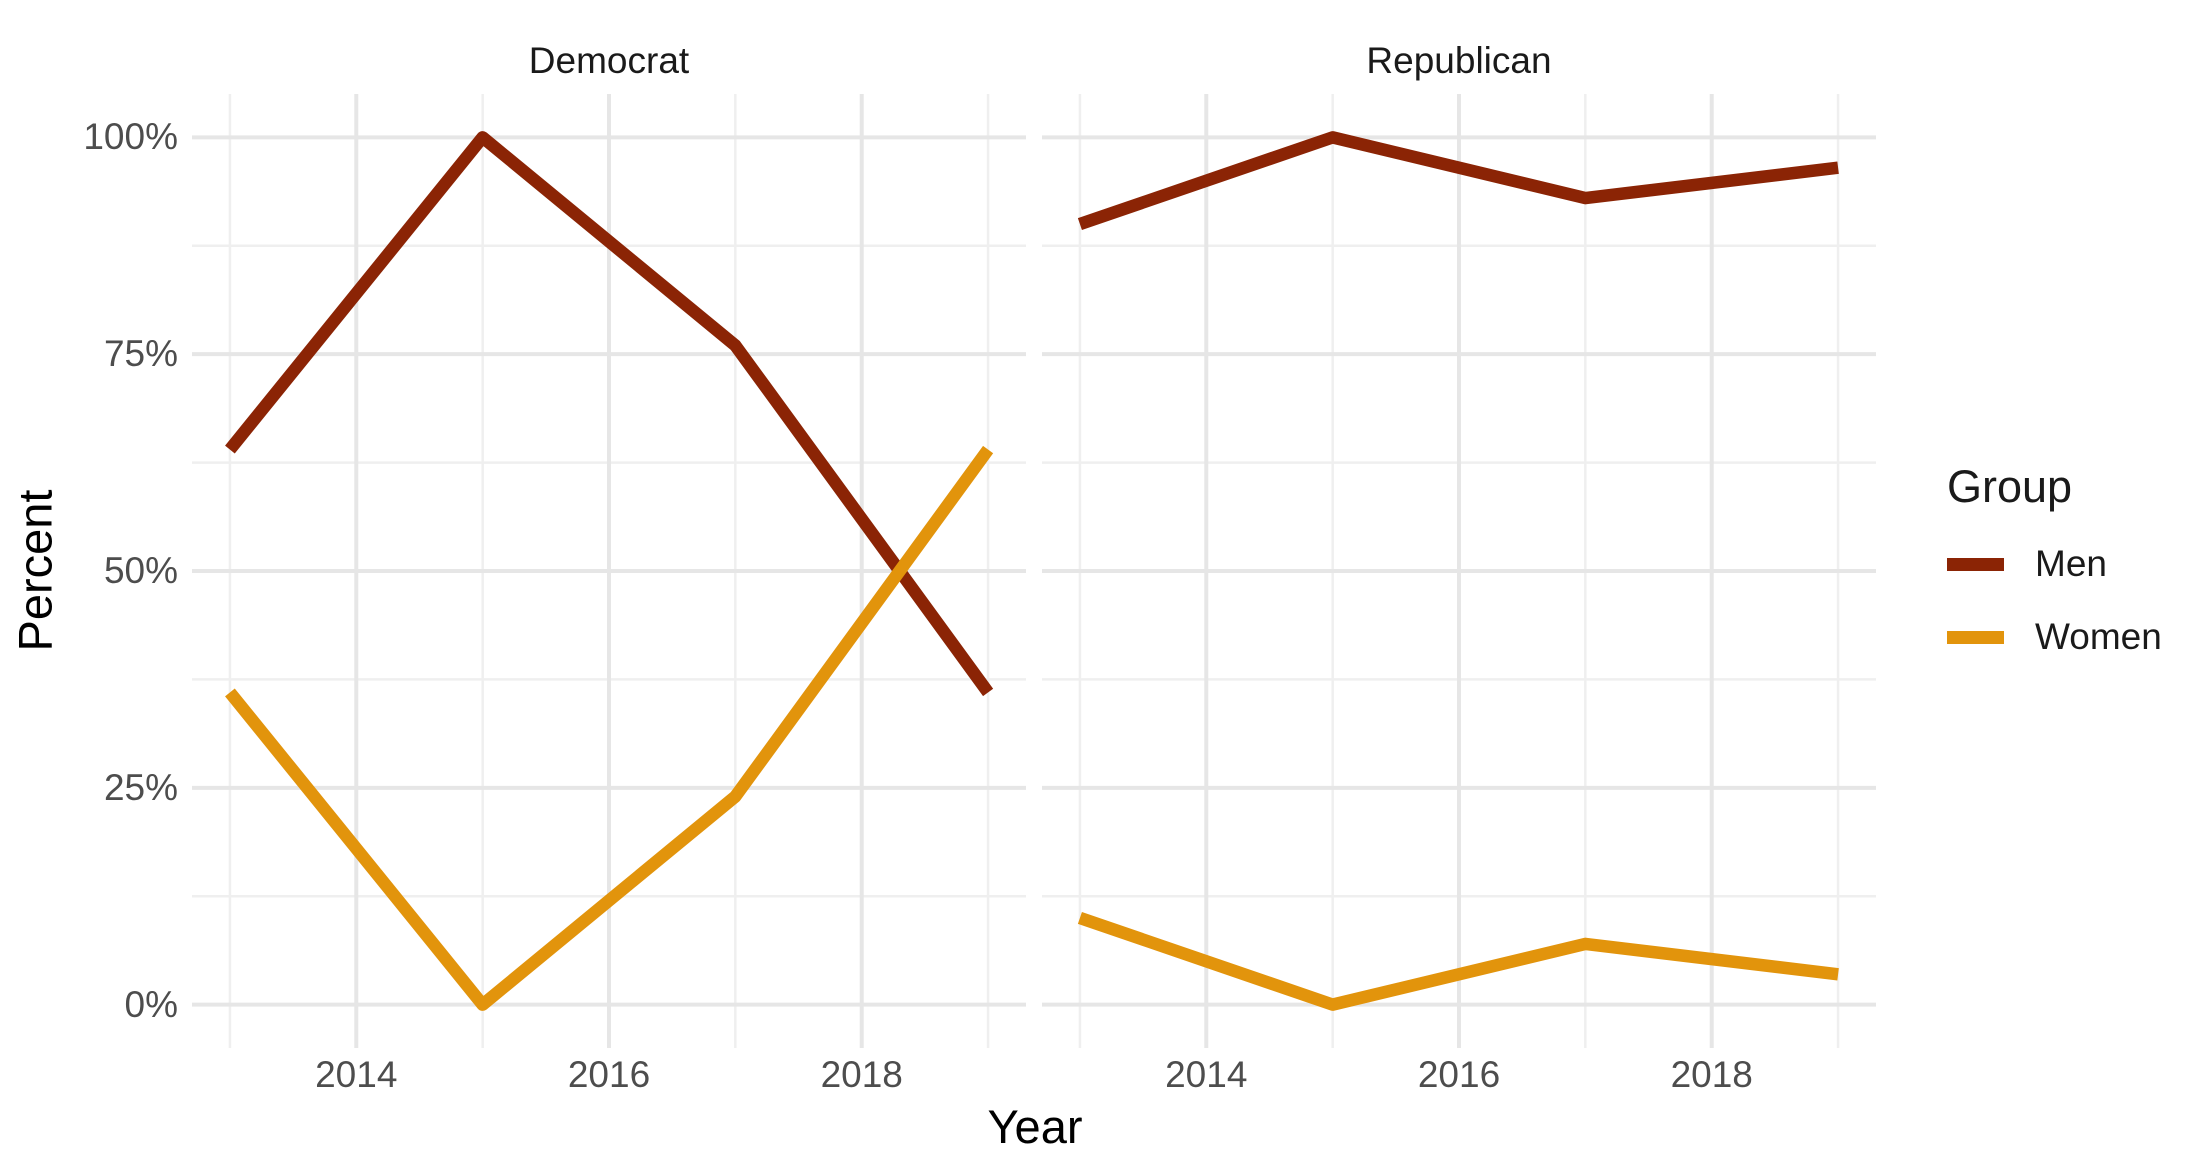 This screenshot has width=2206, height=1176. What do you see at coordinates (140, 787) in the screenshot?
I see `y-axis-tick-label: 25%` at bounding box center [140, 787].